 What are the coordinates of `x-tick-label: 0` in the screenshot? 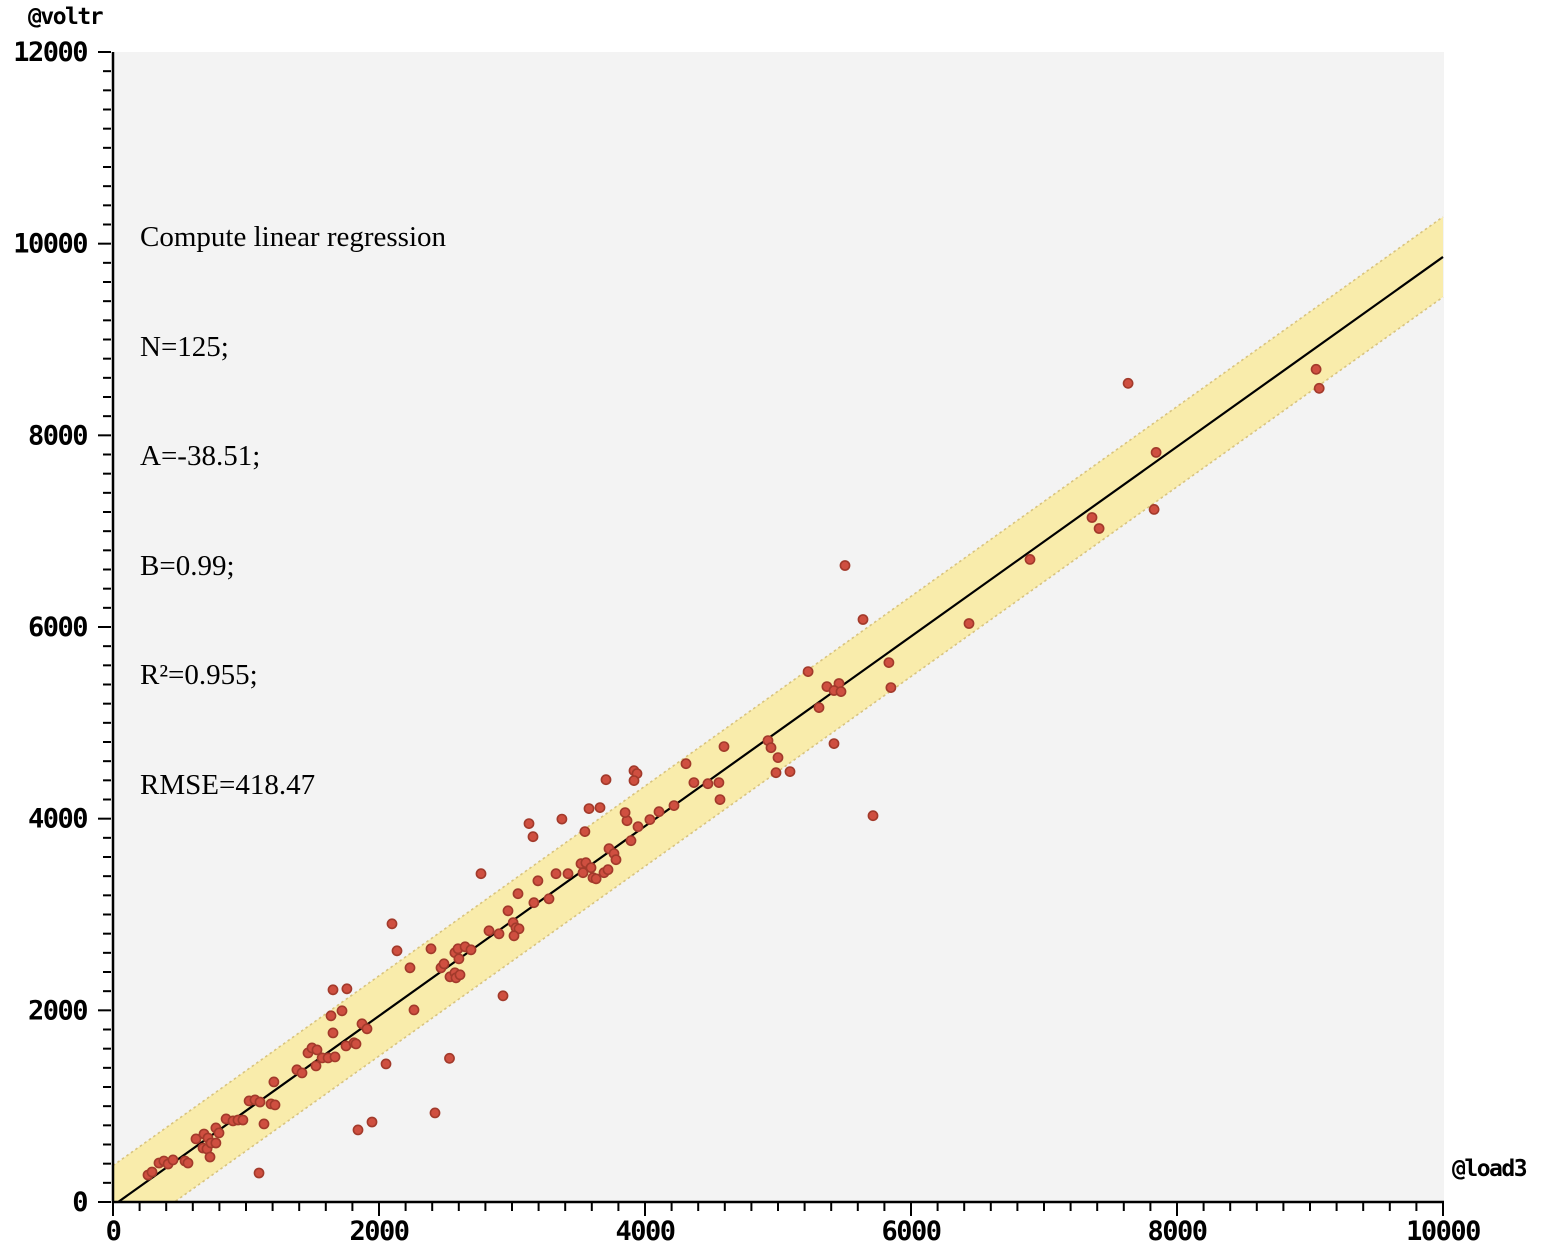 It's located at (113, 1231).